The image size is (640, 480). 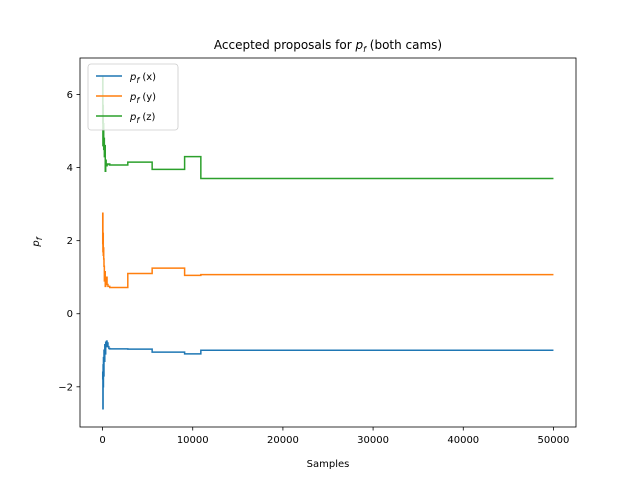 I want to click on x-tick-label: 30000, so click(x=373, y=440).